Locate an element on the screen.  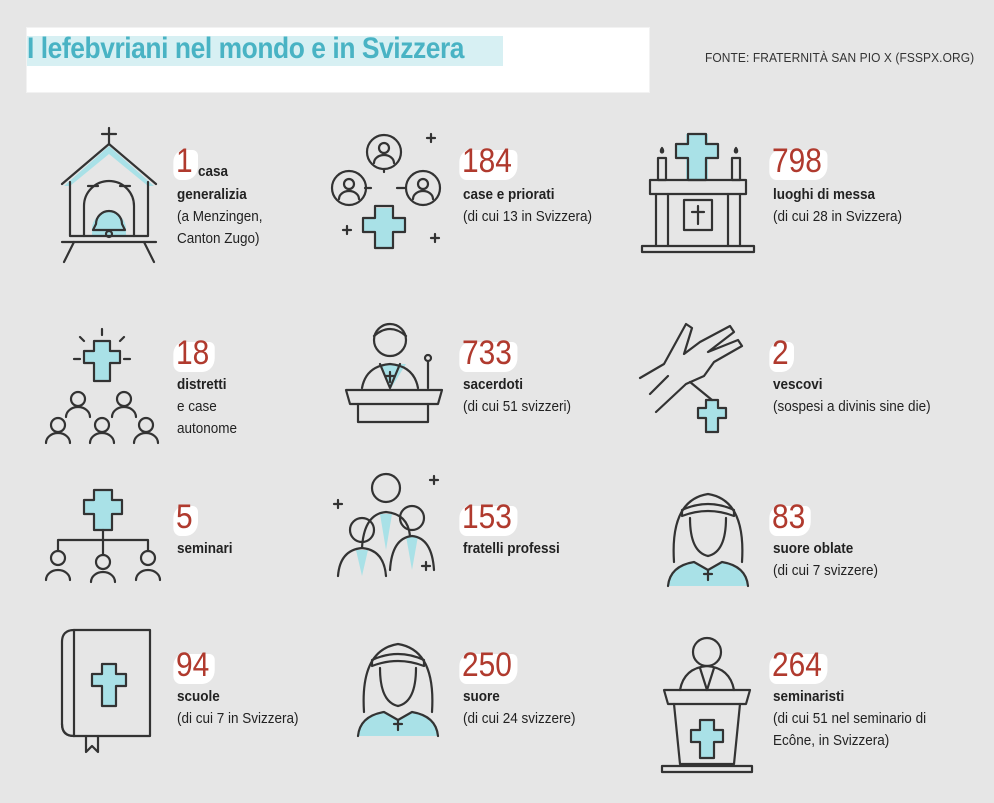
item-label: suore is located at coordinates (481, 696).